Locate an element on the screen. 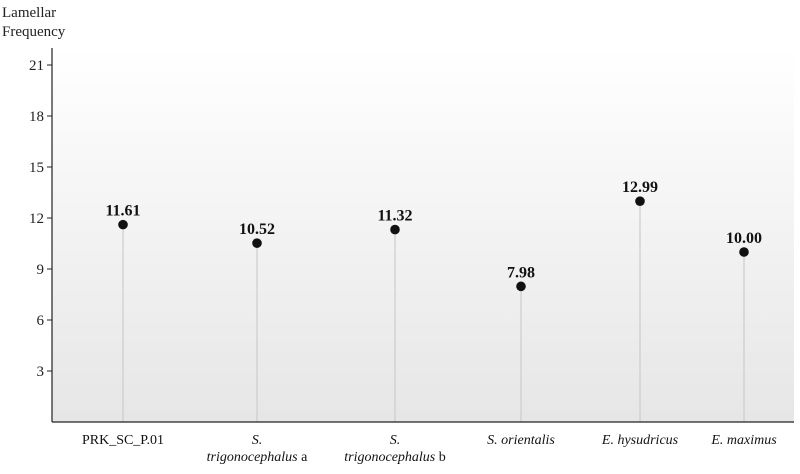 The height and width of the screenshot is (474, 800). y-tick-label: 15 is located at coordinates (36, 168).